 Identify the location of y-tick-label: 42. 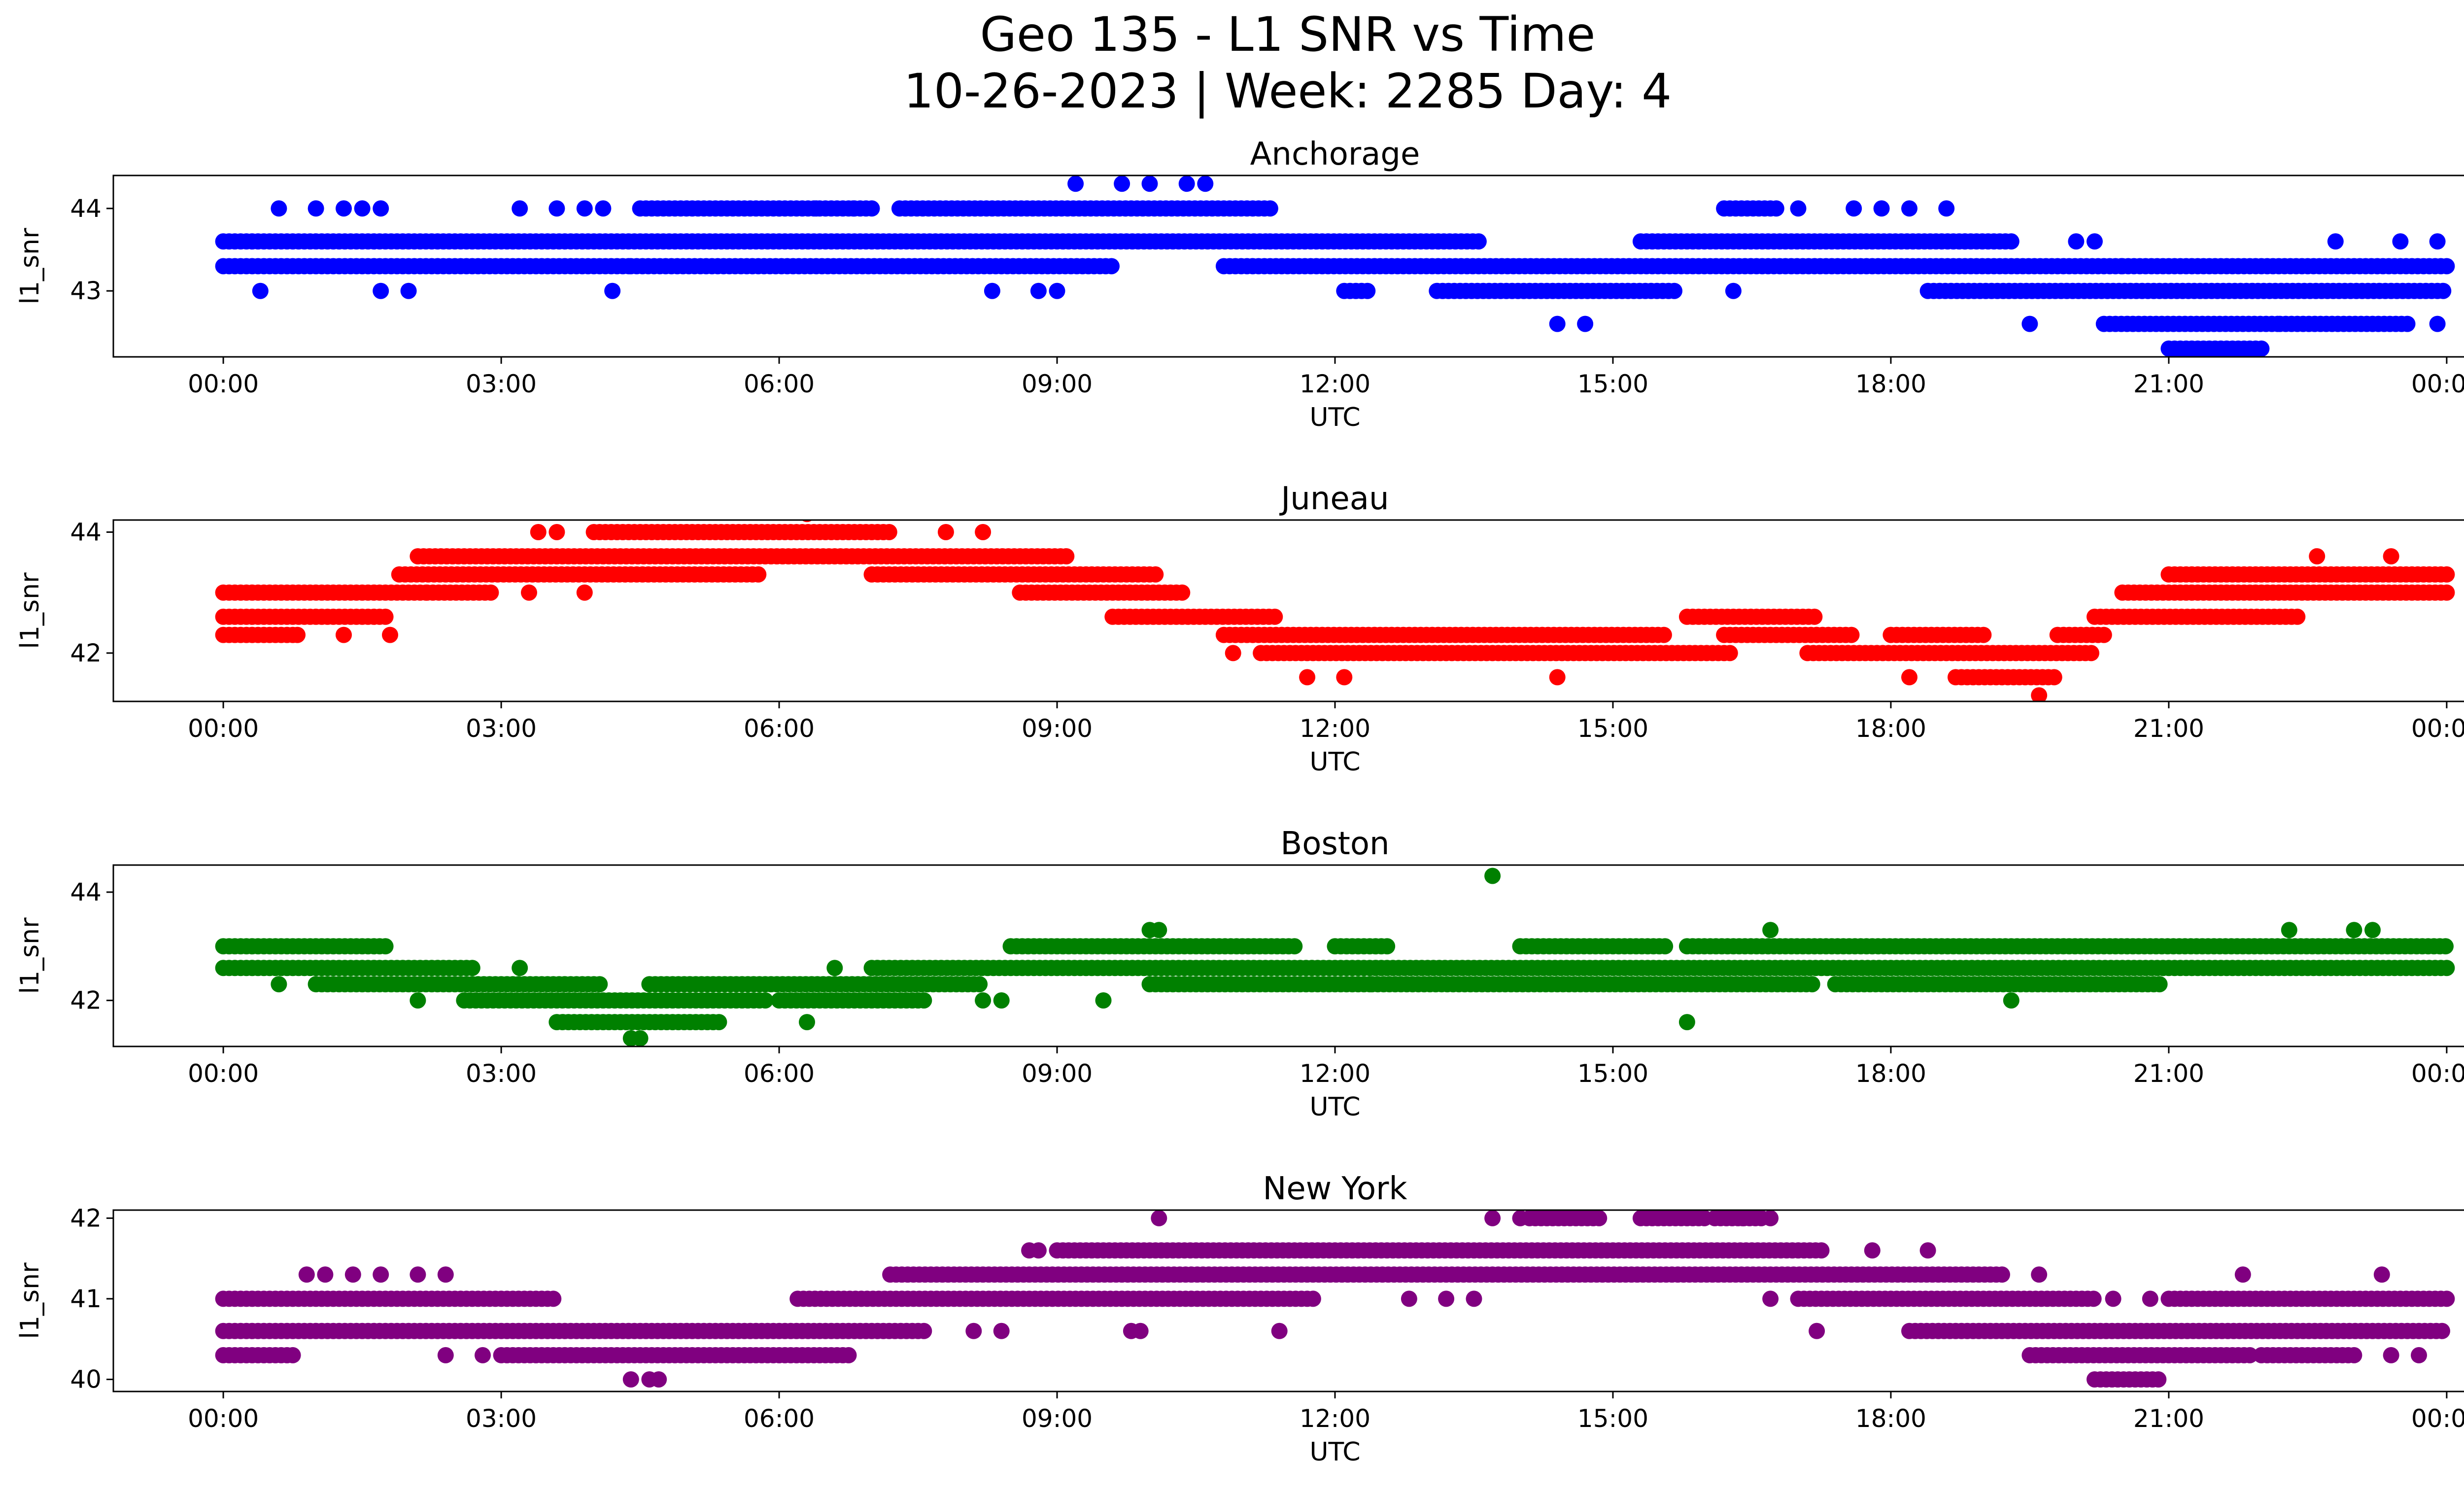
(86, 1000).